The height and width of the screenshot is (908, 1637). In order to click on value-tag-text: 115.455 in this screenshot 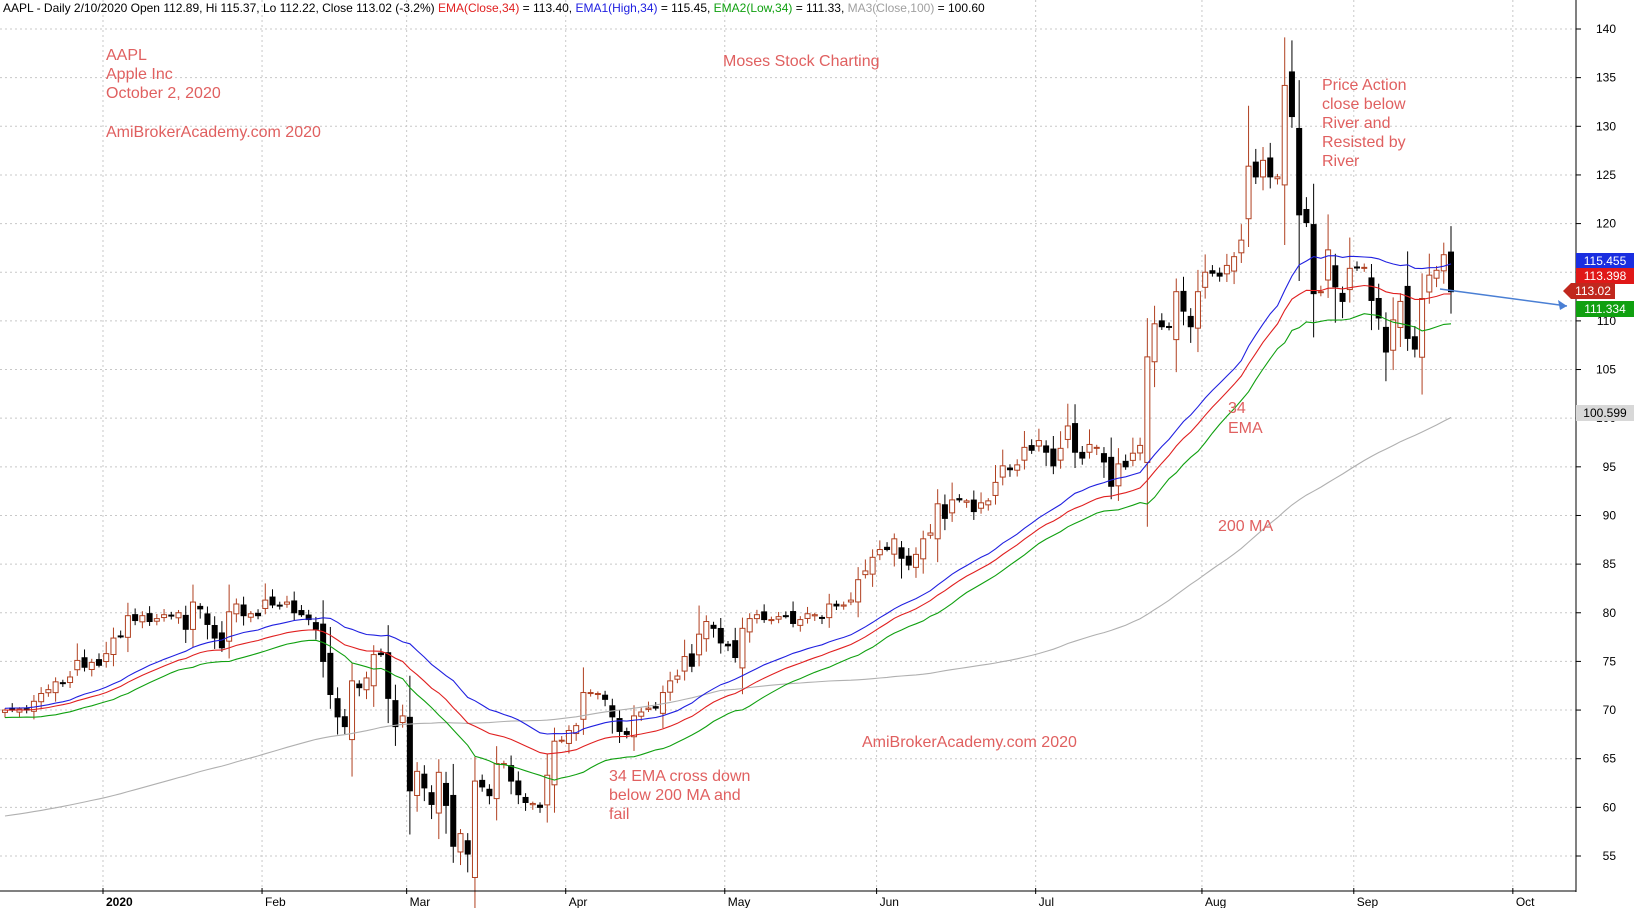, I will do `click(1605, 261)`.